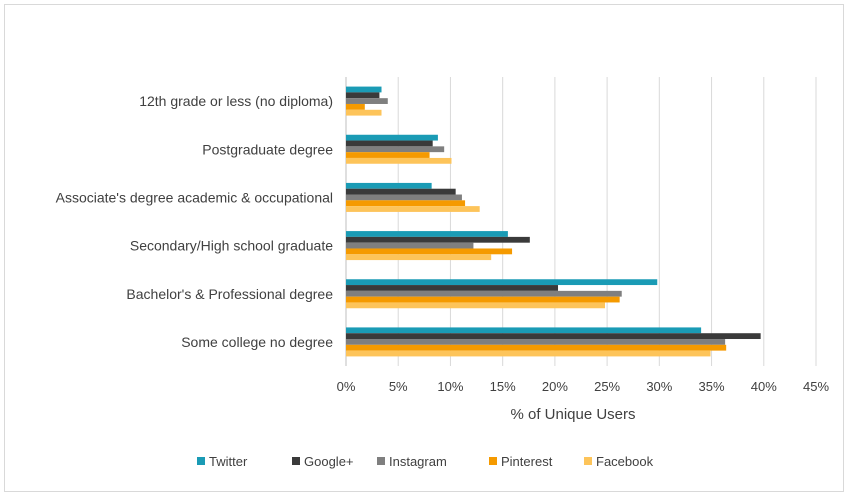  I want to click on x-tick-label: 20%, so click(555, 386).